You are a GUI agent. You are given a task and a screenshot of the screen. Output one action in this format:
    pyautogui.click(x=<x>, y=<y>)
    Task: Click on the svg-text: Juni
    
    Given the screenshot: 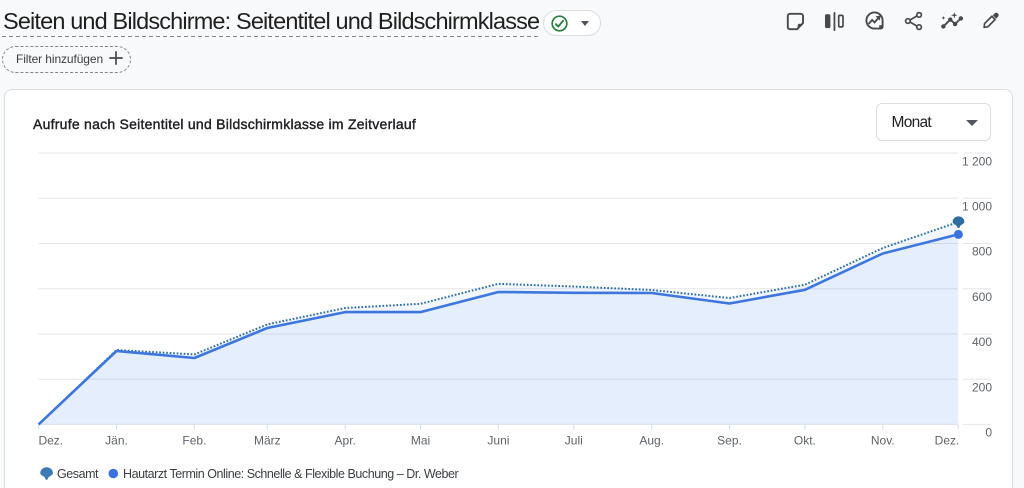 What is the action you would take?
    pyautogui.click(x=498, y=441)
    